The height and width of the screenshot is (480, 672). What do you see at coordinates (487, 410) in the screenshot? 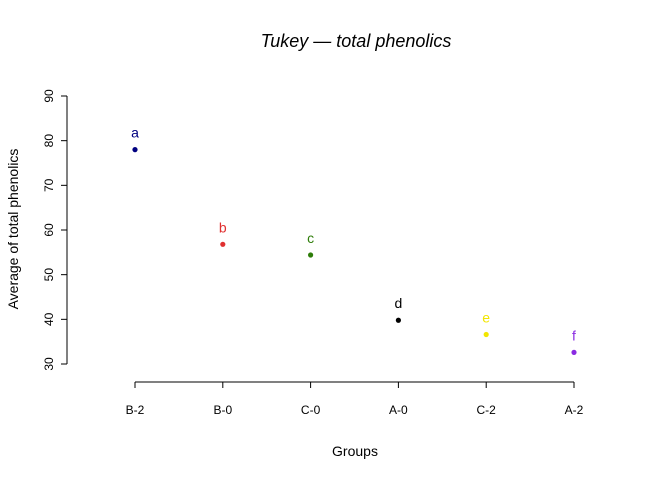
I see `x-tick-label: C-2` at bounding box center [487, 410].